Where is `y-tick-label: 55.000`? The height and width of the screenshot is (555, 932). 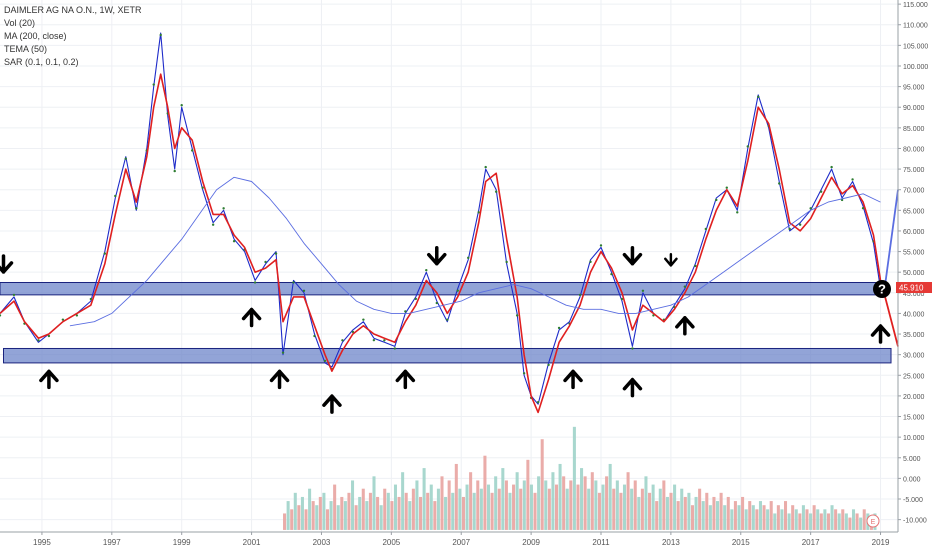
y-tick-label: 55.000 is located at coordinates (914, 253).